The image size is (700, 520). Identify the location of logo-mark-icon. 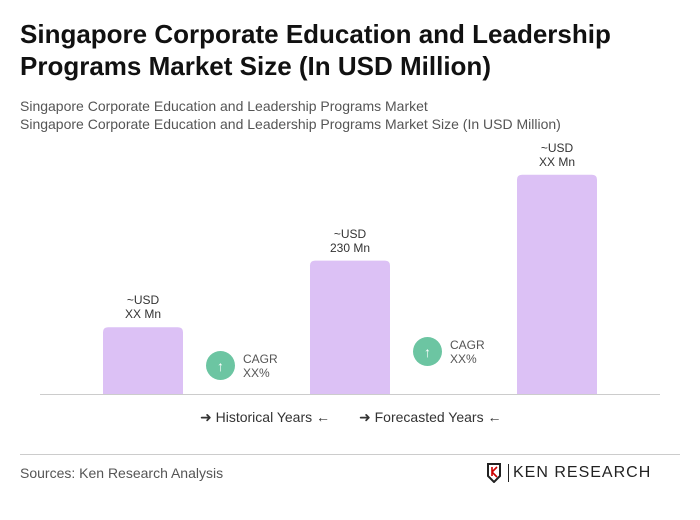
(494, 473).